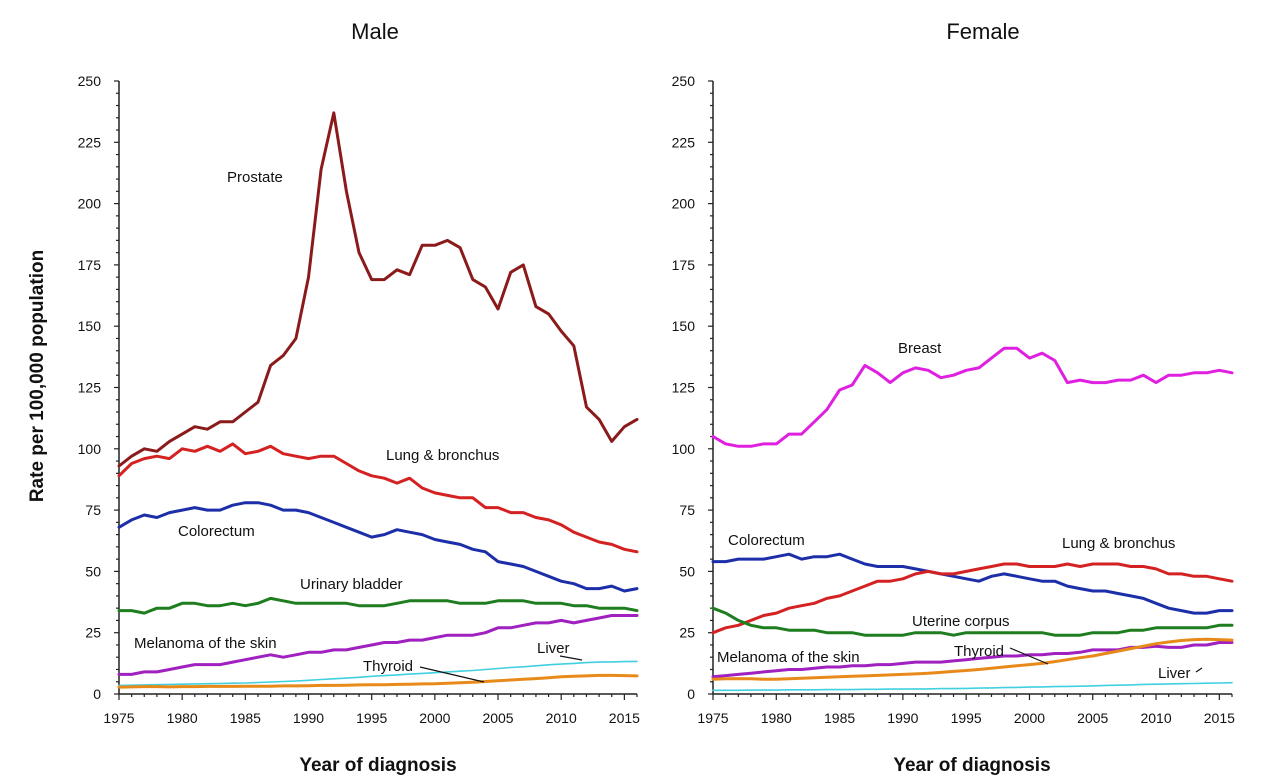  What do you see at coordinates (920, 348) in the screenshot?
I see `series-label-breast: Breast` at bounding box center [920, 348].